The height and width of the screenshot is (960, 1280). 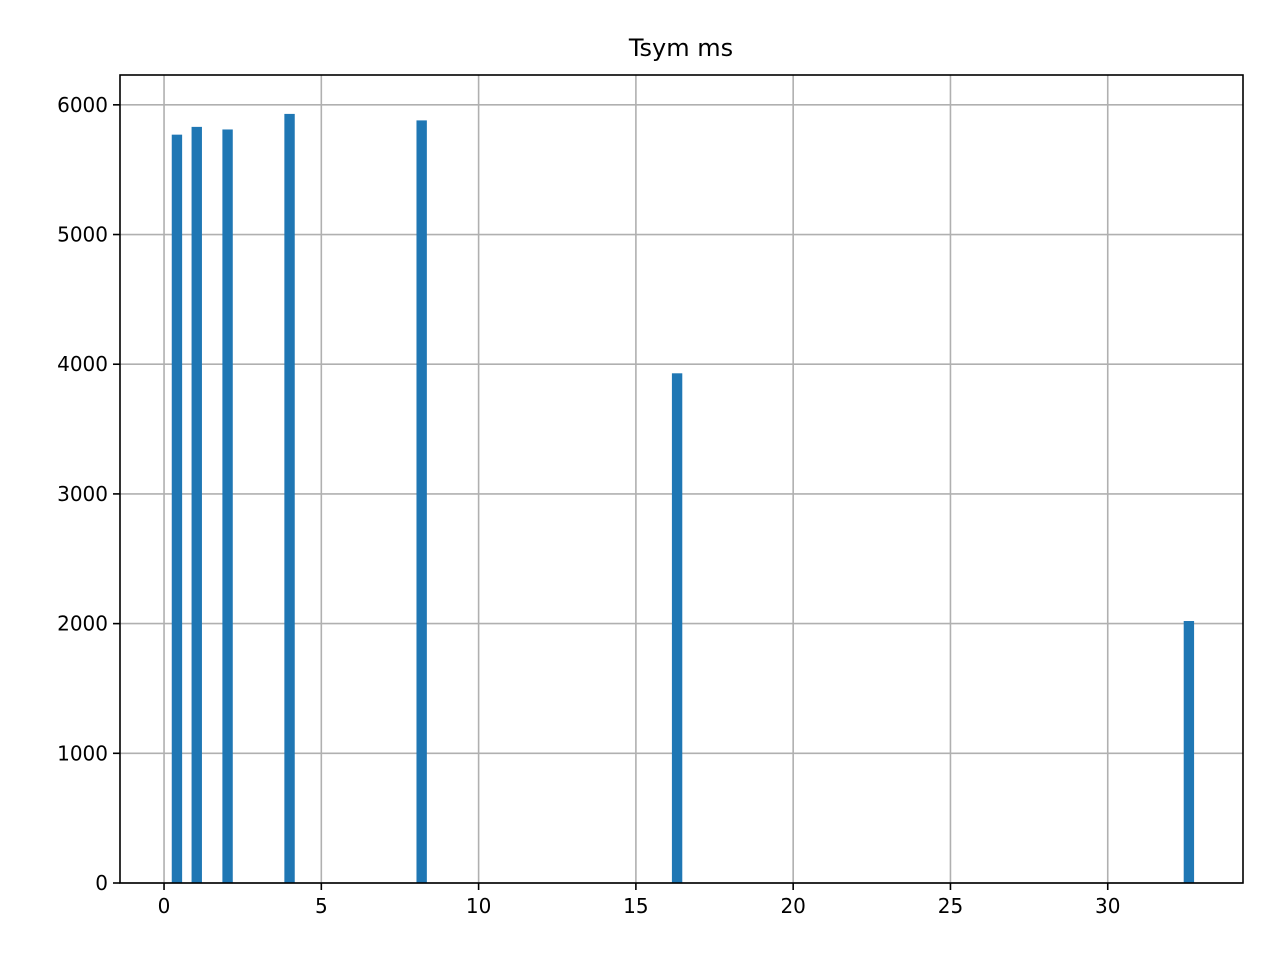 What do you see at coordinates (950, 906) in the screenshot?
I see `x-tick-label: 25` at bounding box center [950, 906].